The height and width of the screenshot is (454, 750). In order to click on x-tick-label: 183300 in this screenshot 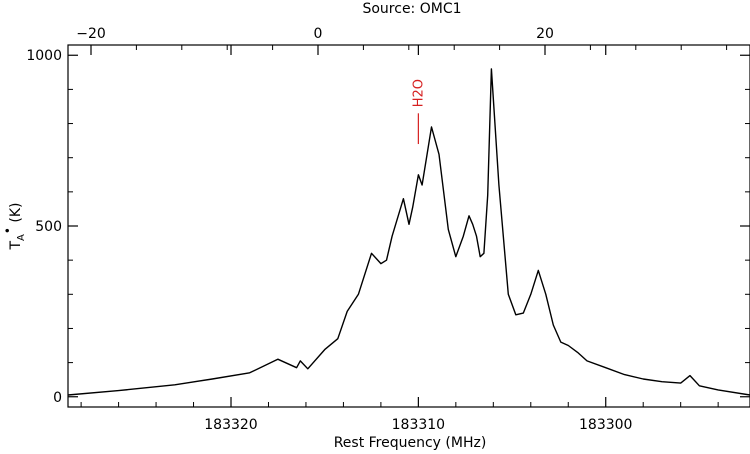, I will do `click(605, 425)`.